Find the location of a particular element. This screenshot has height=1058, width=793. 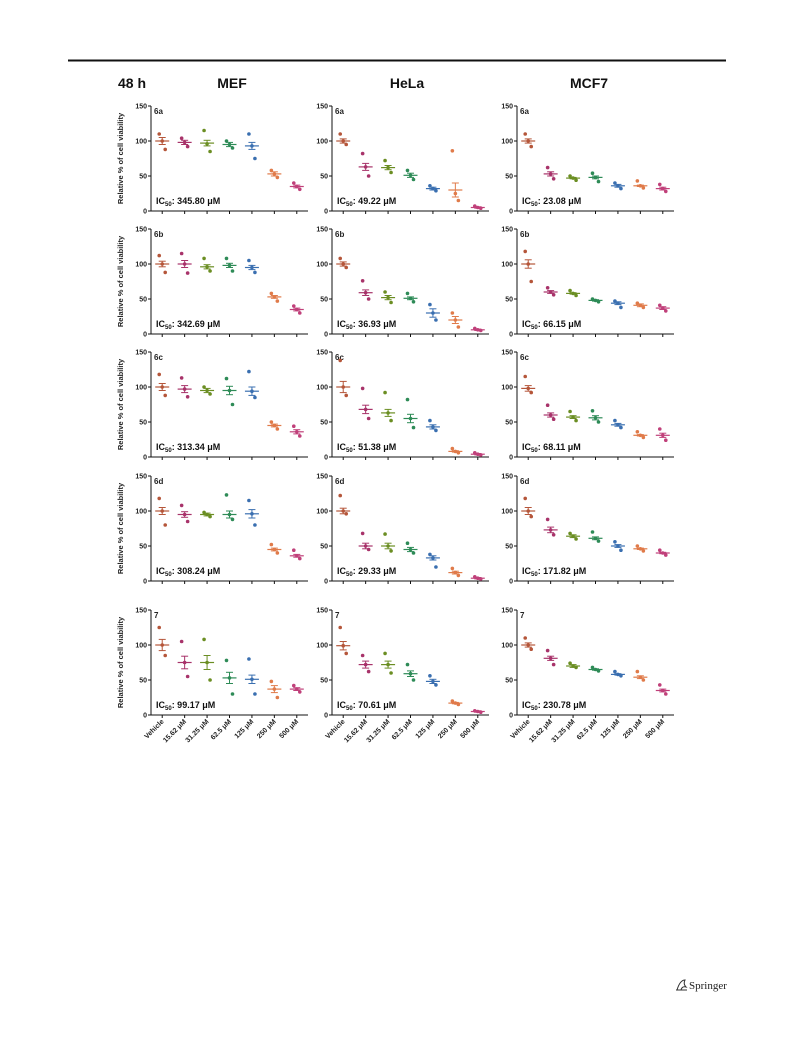

panel-label: 6d is located at coordinates (339, 481).